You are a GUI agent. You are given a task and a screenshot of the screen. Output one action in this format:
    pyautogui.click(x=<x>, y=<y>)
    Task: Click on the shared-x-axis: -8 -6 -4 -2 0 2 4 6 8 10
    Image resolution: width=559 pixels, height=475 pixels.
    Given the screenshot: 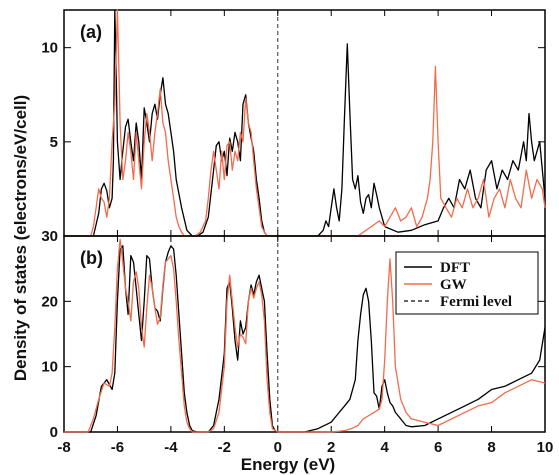 What is the action you would take?
    pyautogui.click(x=305, y=447)
    